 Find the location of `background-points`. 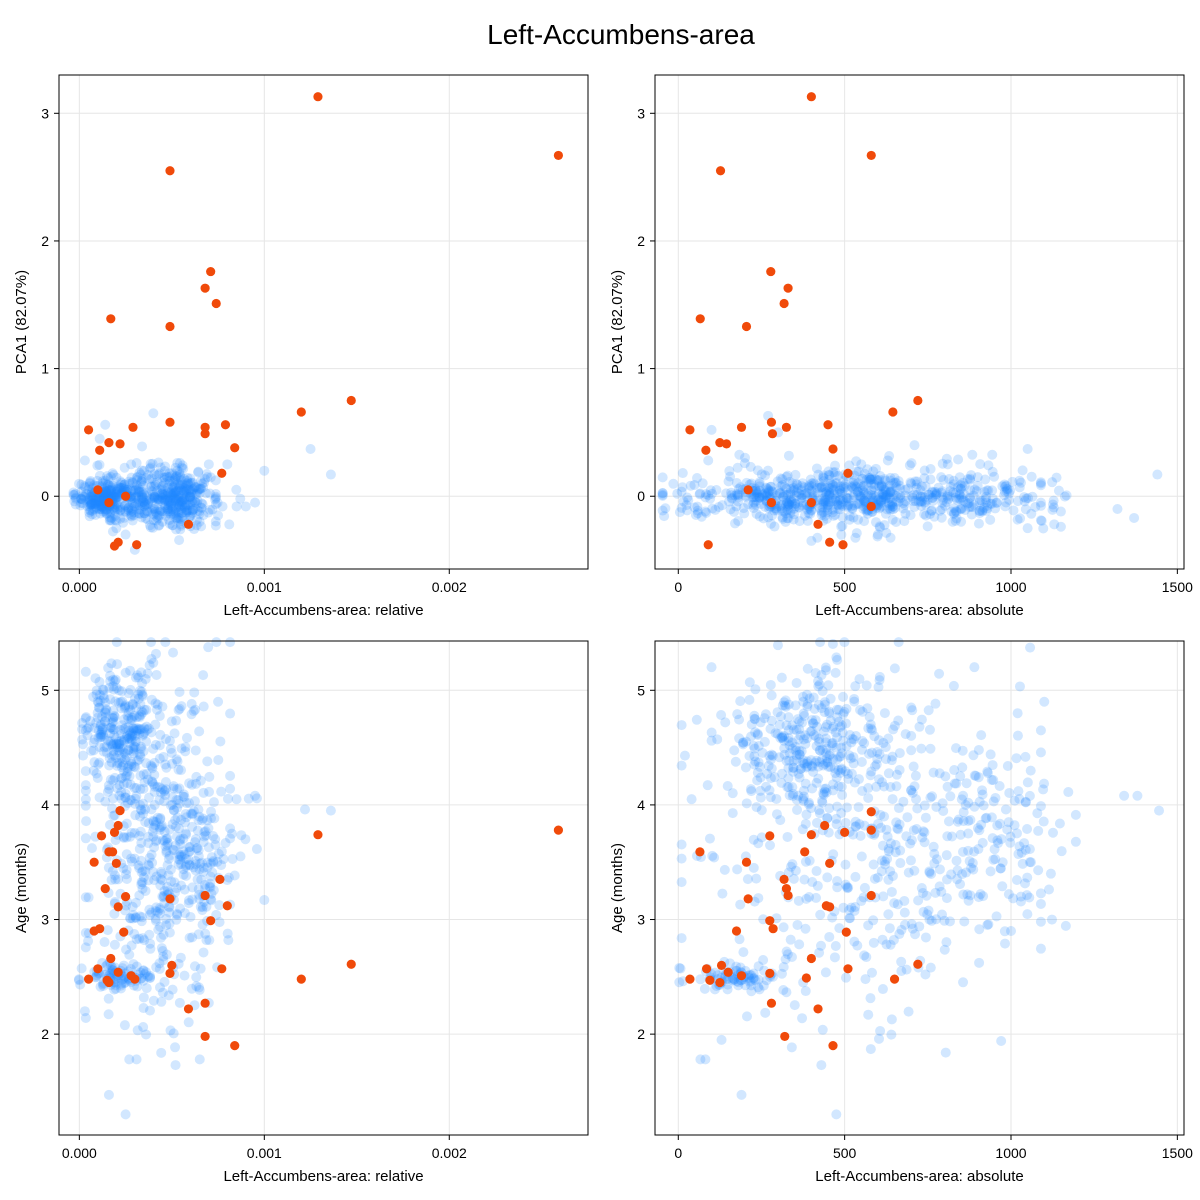

background-points is located at coordinates (910, 478).